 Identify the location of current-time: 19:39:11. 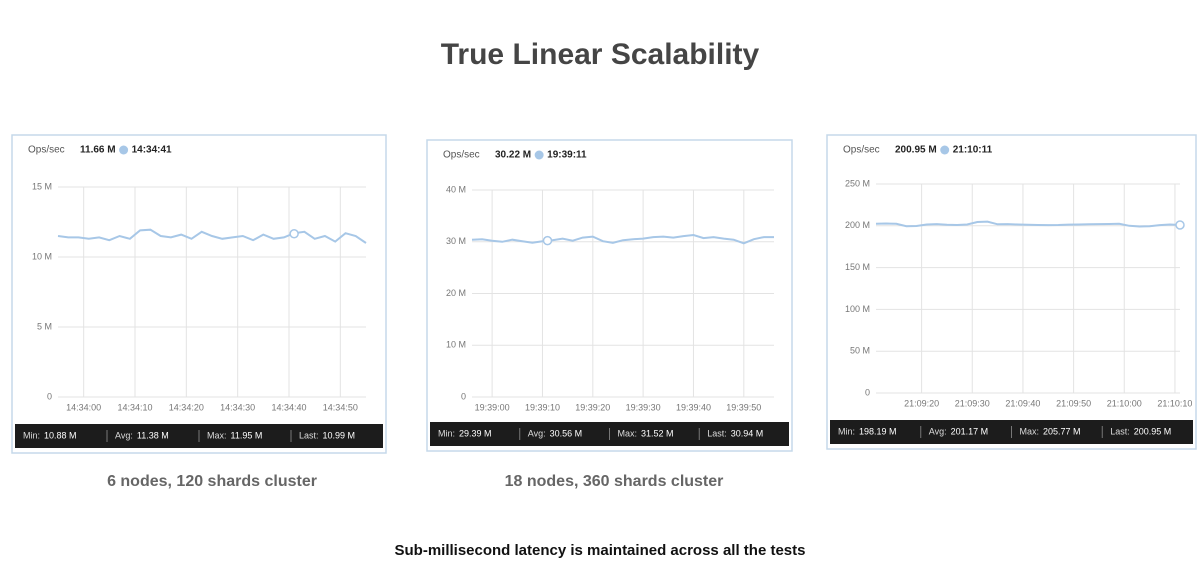
(567, 155).